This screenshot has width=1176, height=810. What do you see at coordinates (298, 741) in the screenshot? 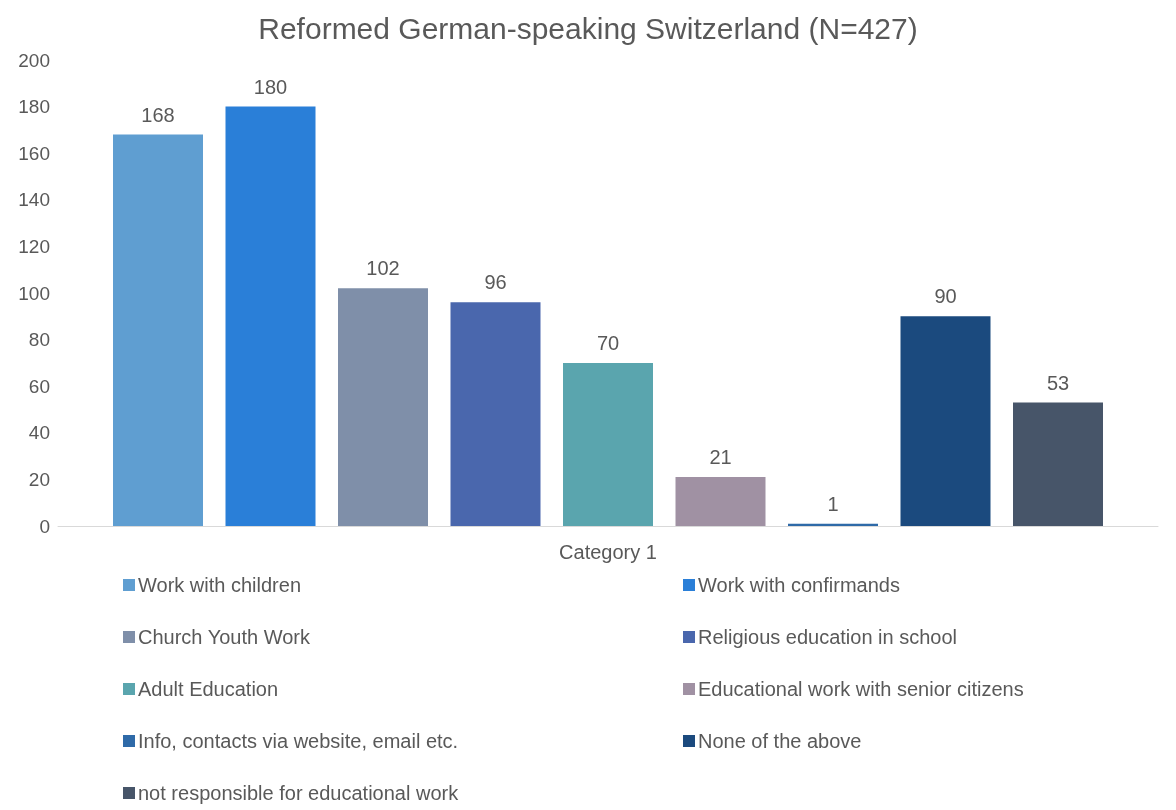
I see `legend-label: Info, contacts via website, email etc.` at bounding box center [298, 741].